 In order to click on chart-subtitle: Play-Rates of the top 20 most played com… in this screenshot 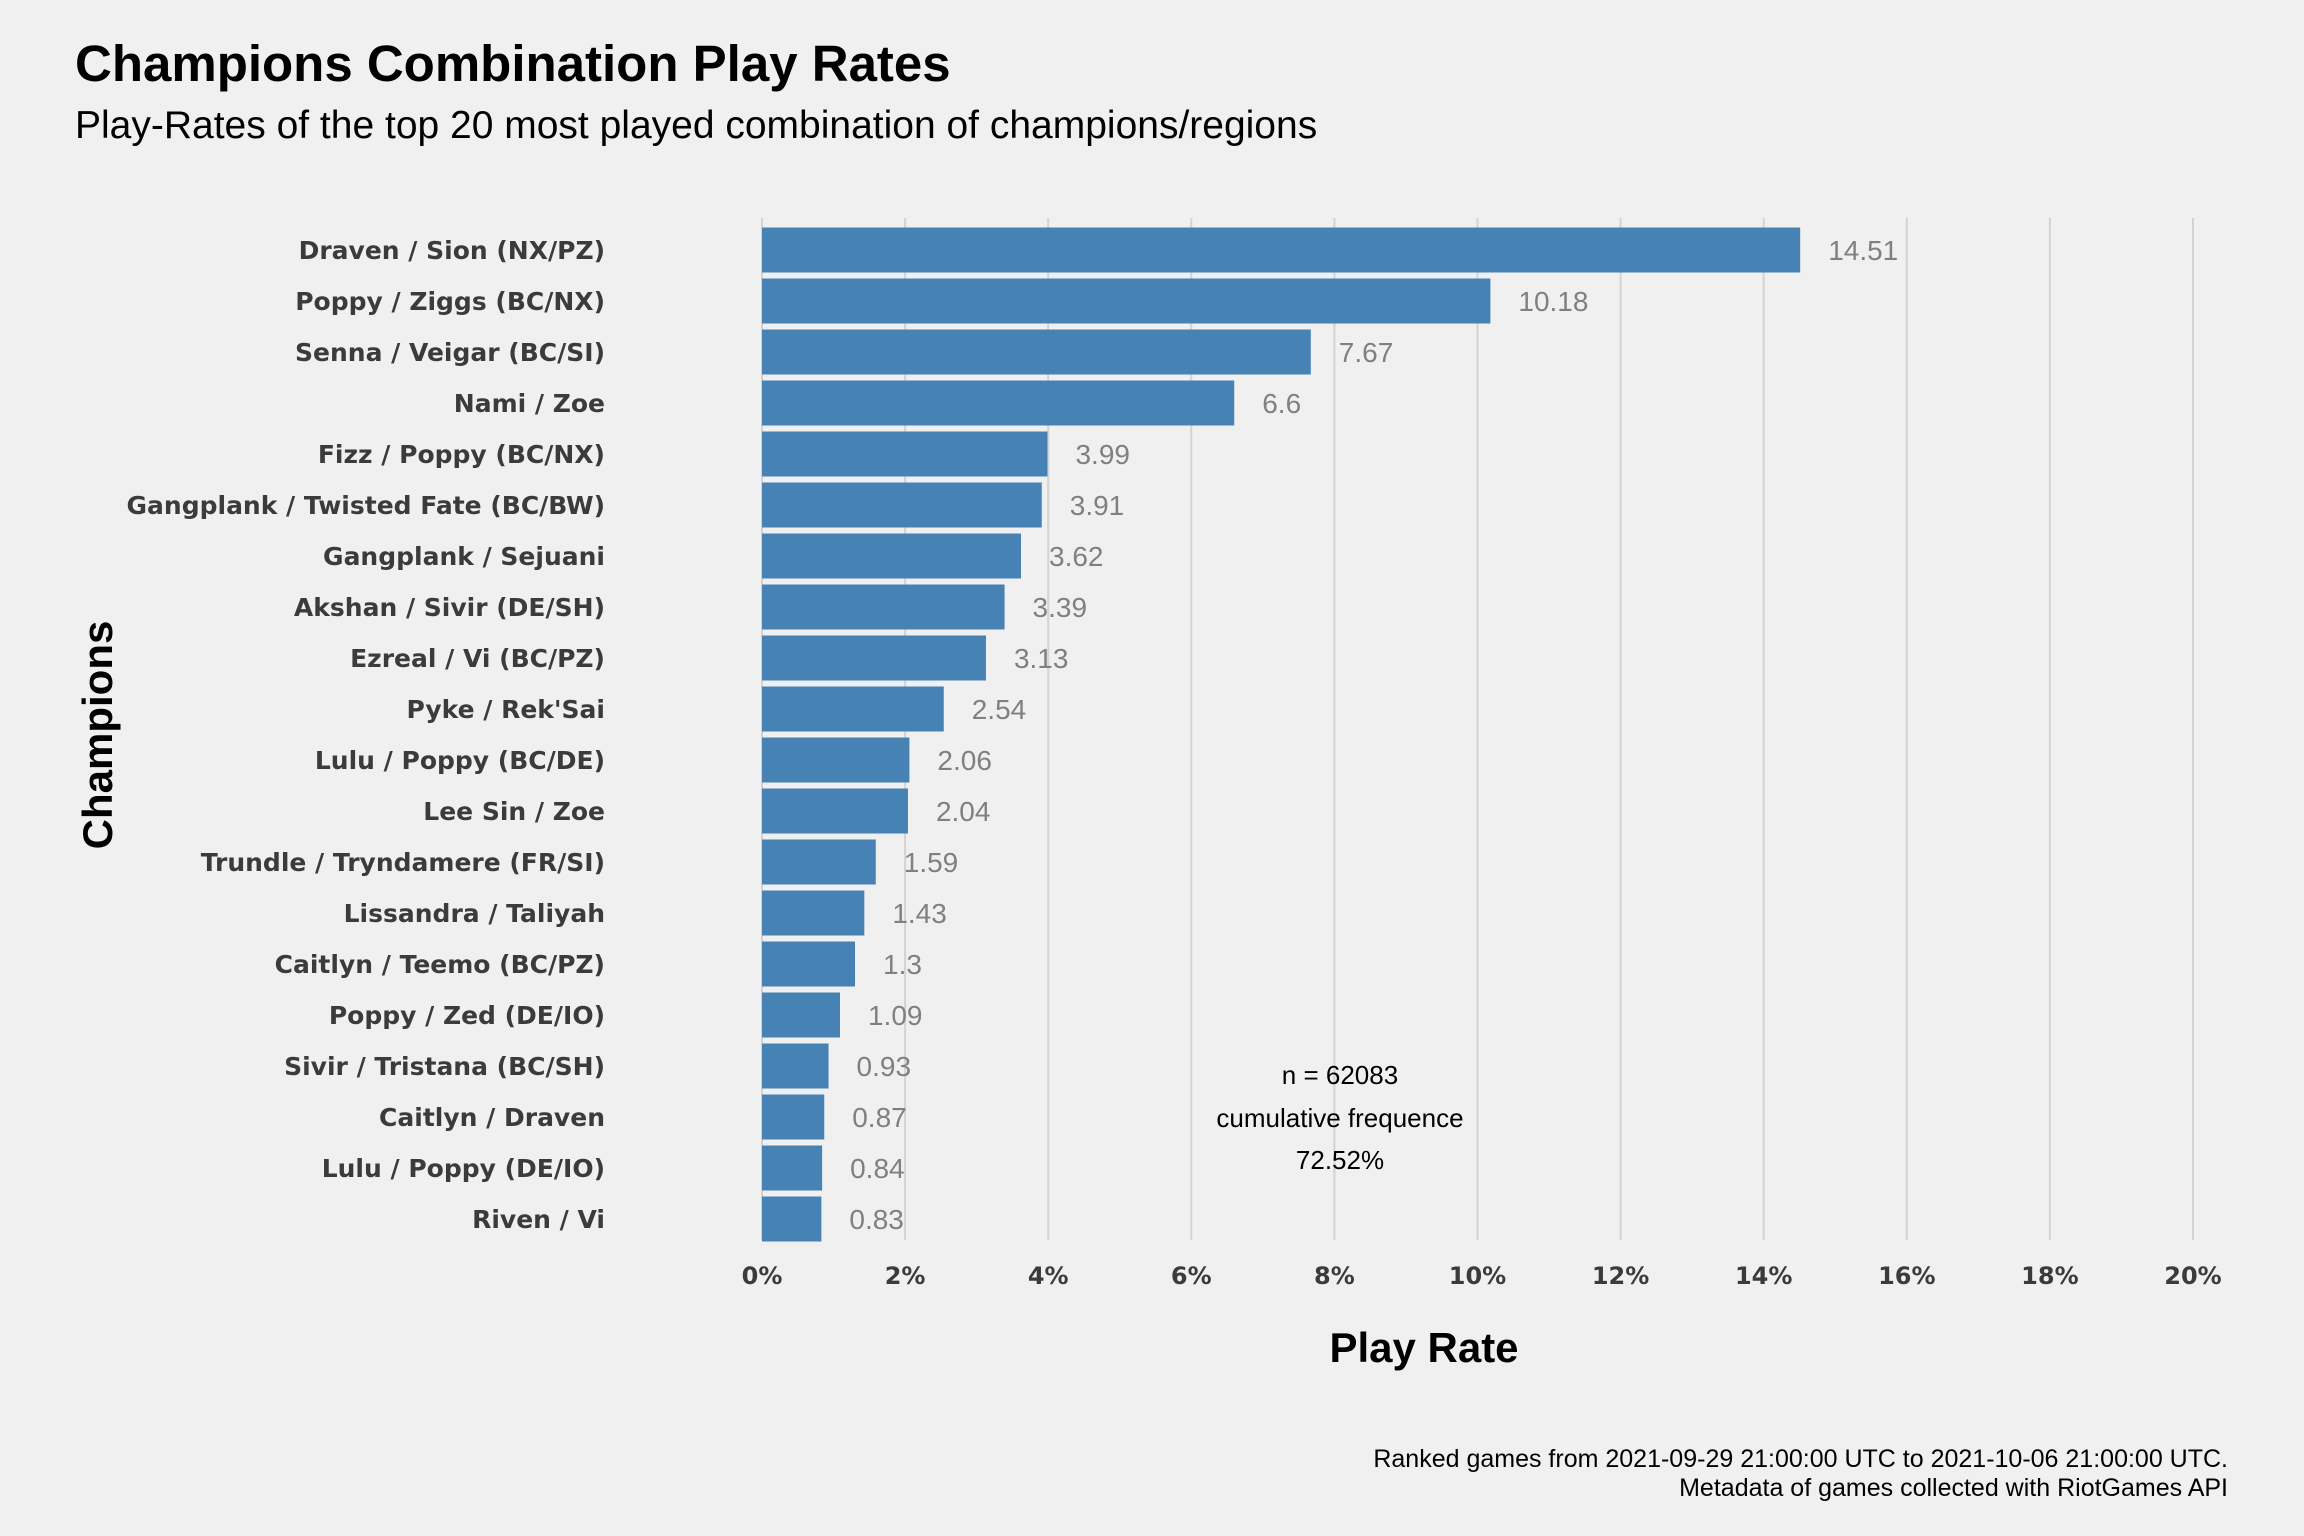, I will do `click(696, 125)`.